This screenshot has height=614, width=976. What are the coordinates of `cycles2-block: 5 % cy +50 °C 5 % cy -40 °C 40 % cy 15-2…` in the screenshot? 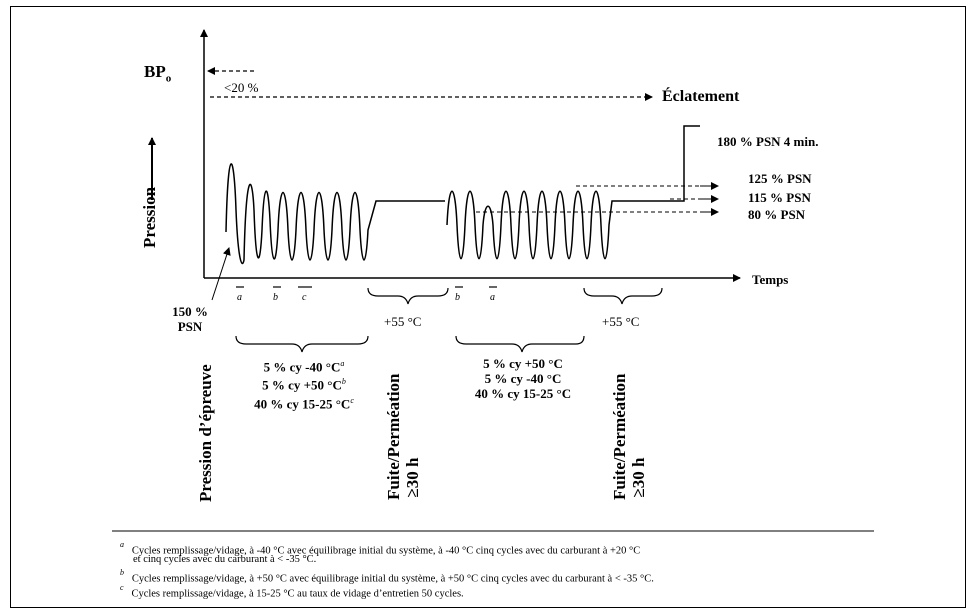 It's located at (523, 378).